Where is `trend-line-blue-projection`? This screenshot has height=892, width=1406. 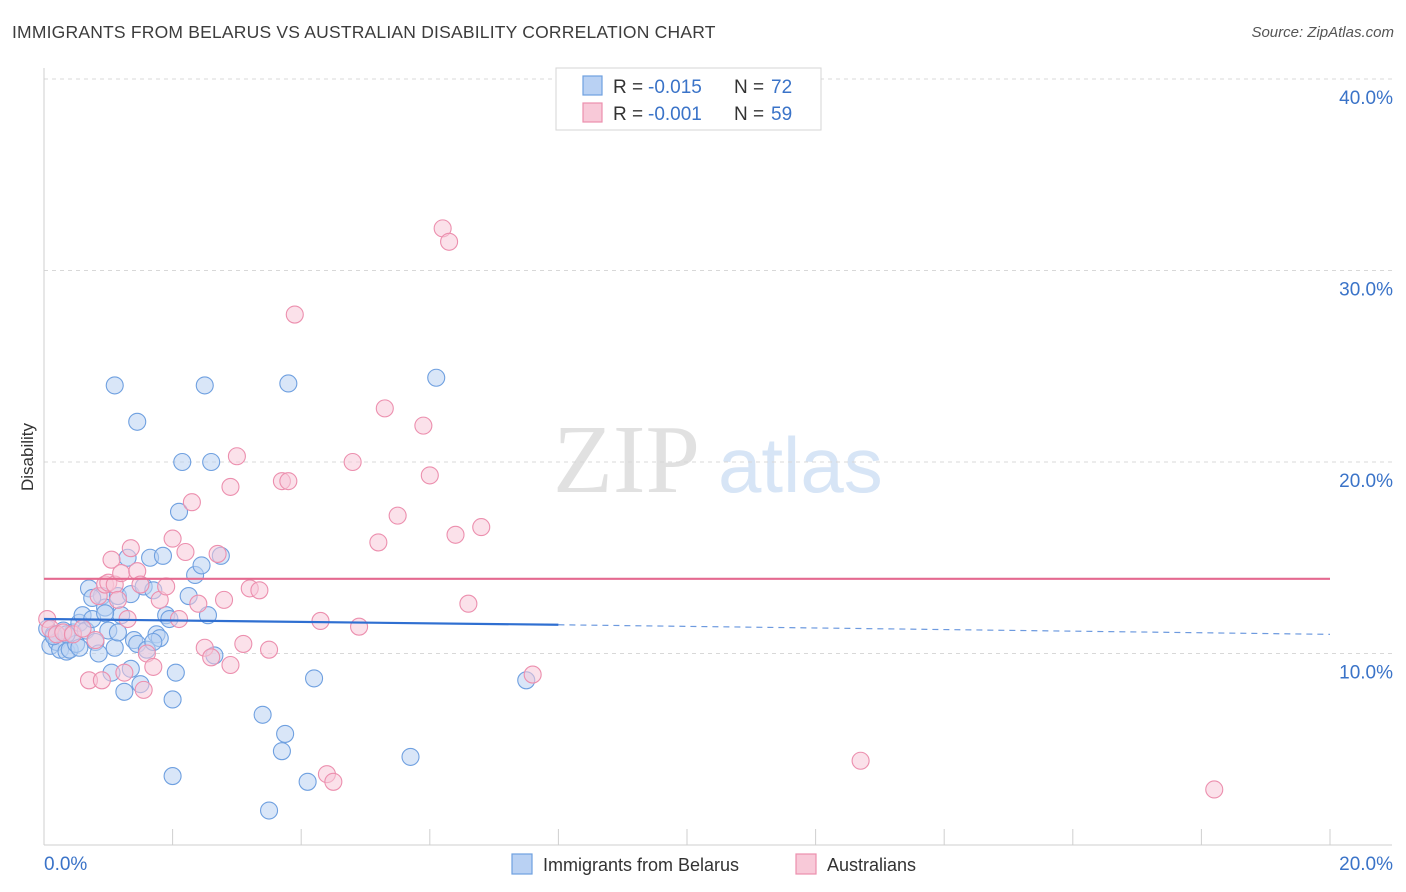 trend-line-blue-projection is located at coordinates (944, 629).